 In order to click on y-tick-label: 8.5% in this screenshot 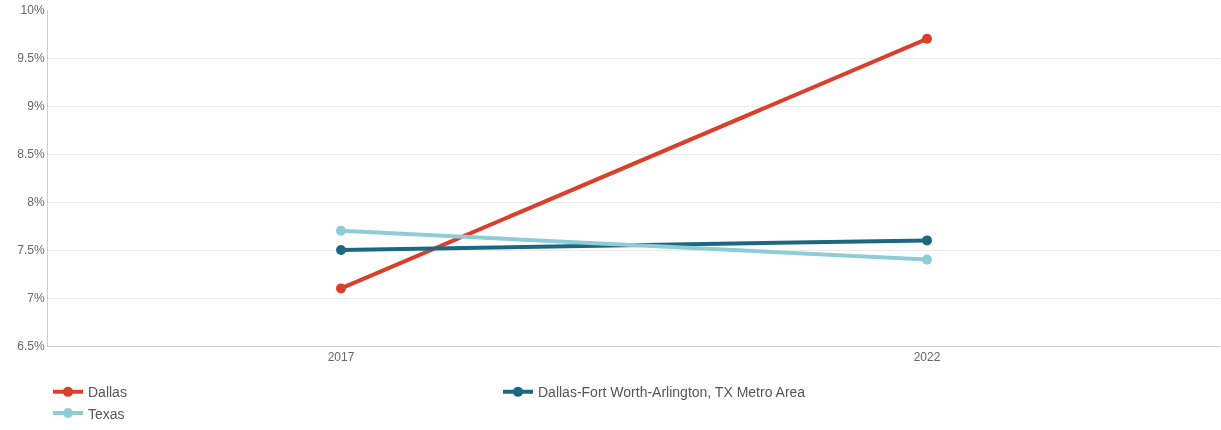, I will do `click(31, 154)`.